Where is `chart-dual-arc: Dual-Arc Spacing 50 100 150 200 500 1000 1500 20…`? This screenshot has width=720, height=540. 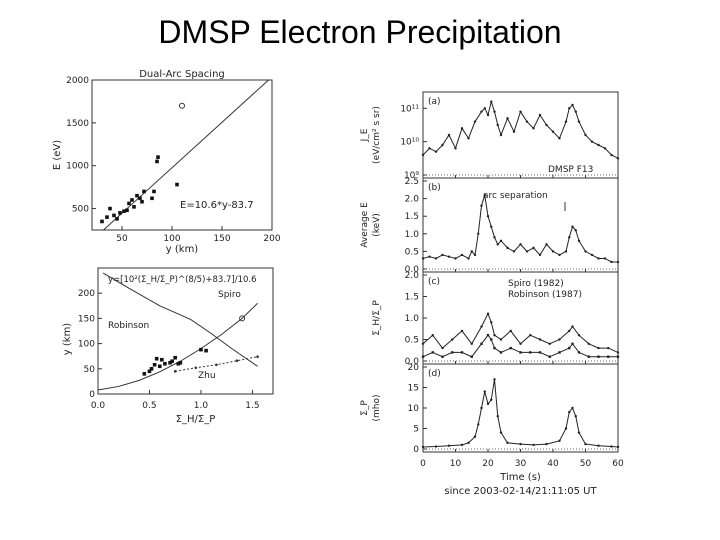 chart-dual-arc: Dual-Arc Spacing 50 100 150 200 500 1000 1500 20… is located at coordinates (166, 162).